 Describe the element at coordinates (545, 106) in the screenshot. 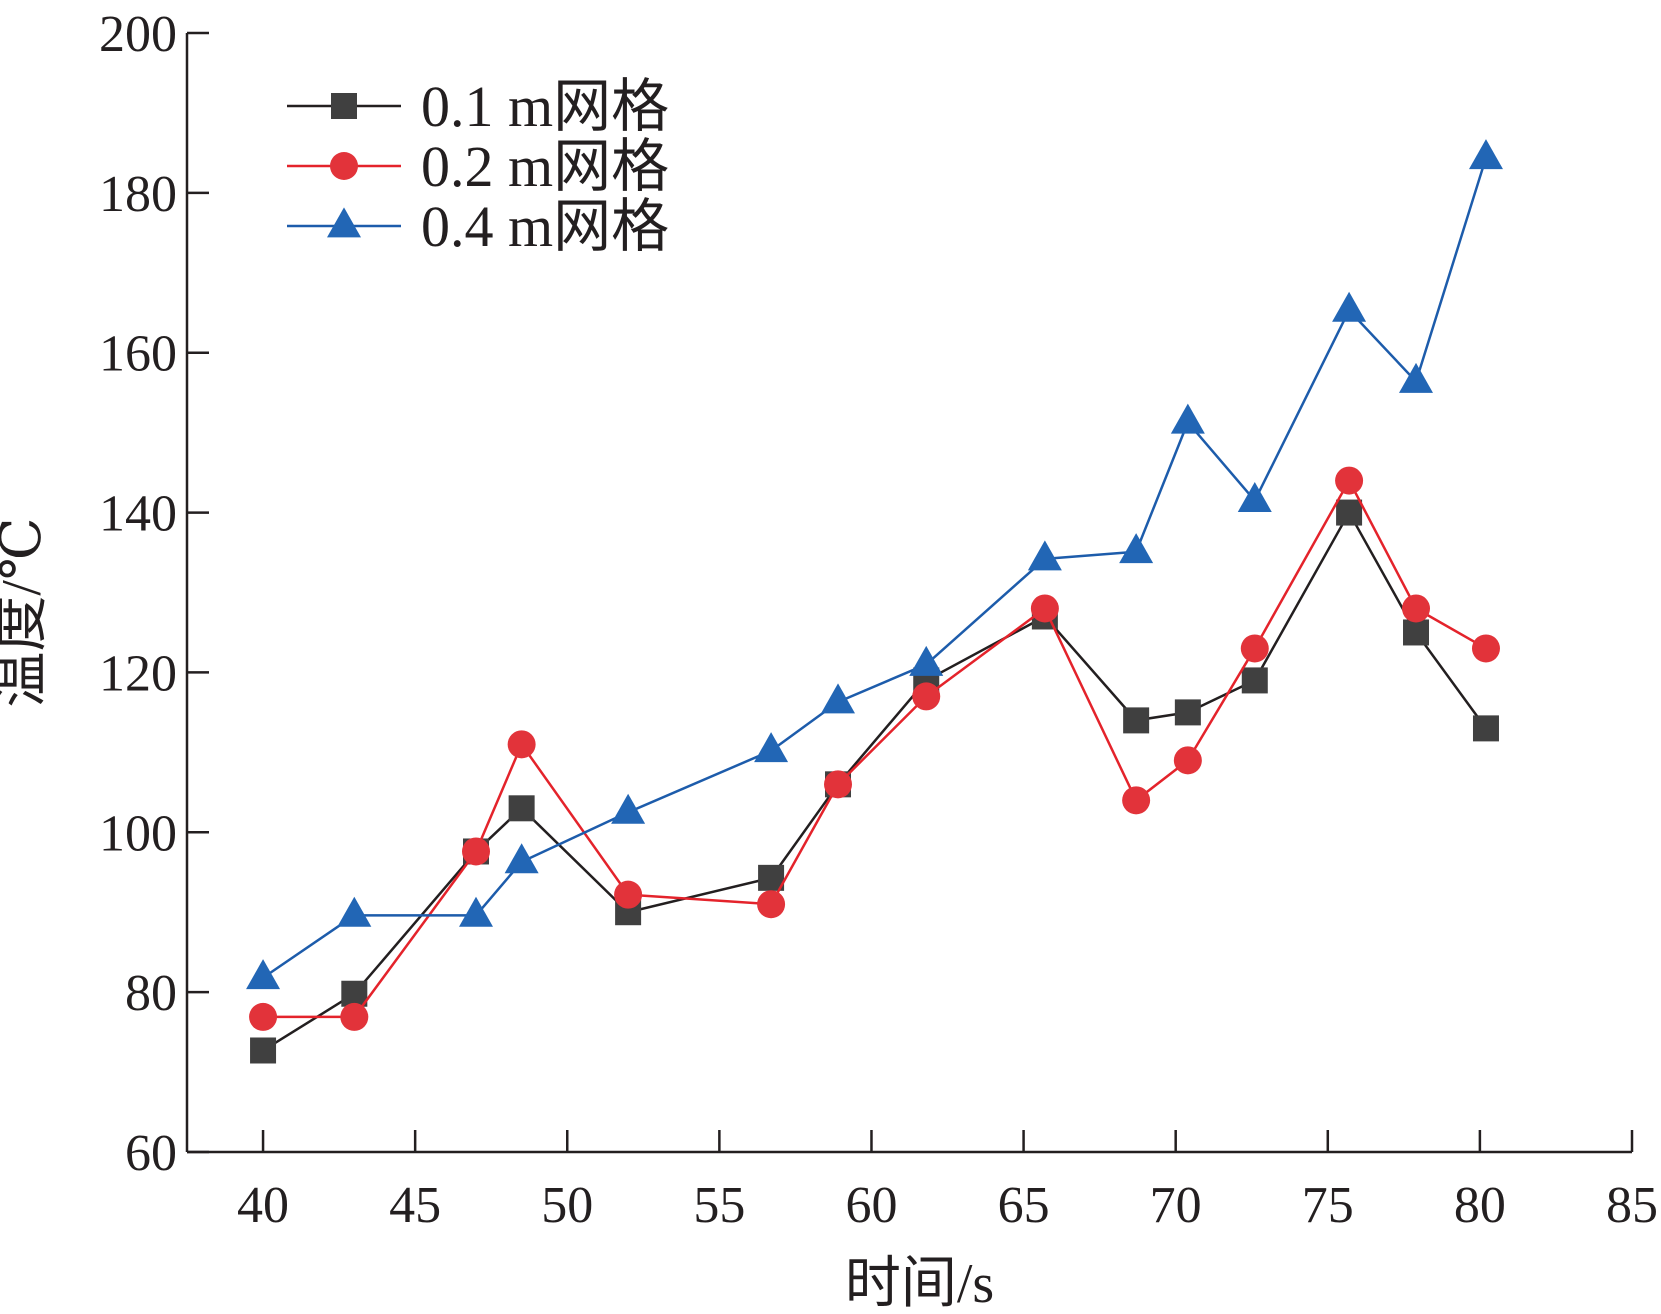

I see `legend-label: 0.1 m网格` at that location.